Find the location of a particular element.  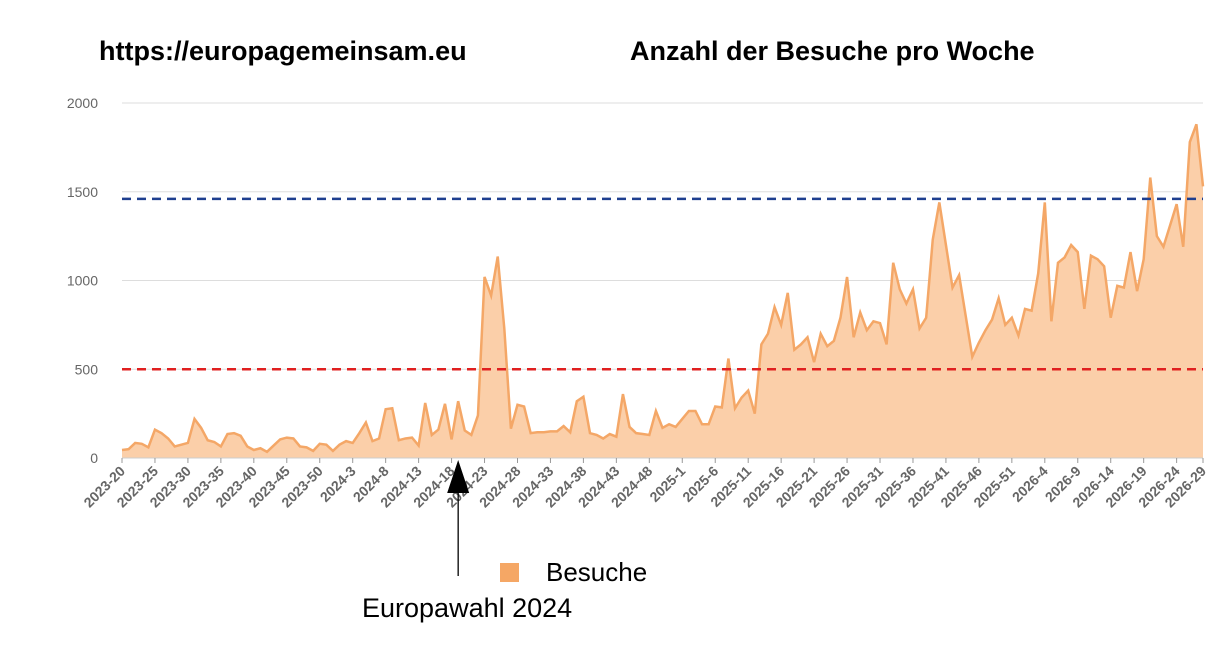

site-url: https://europagemeinsam.eu is located at coordinates (283, 51).